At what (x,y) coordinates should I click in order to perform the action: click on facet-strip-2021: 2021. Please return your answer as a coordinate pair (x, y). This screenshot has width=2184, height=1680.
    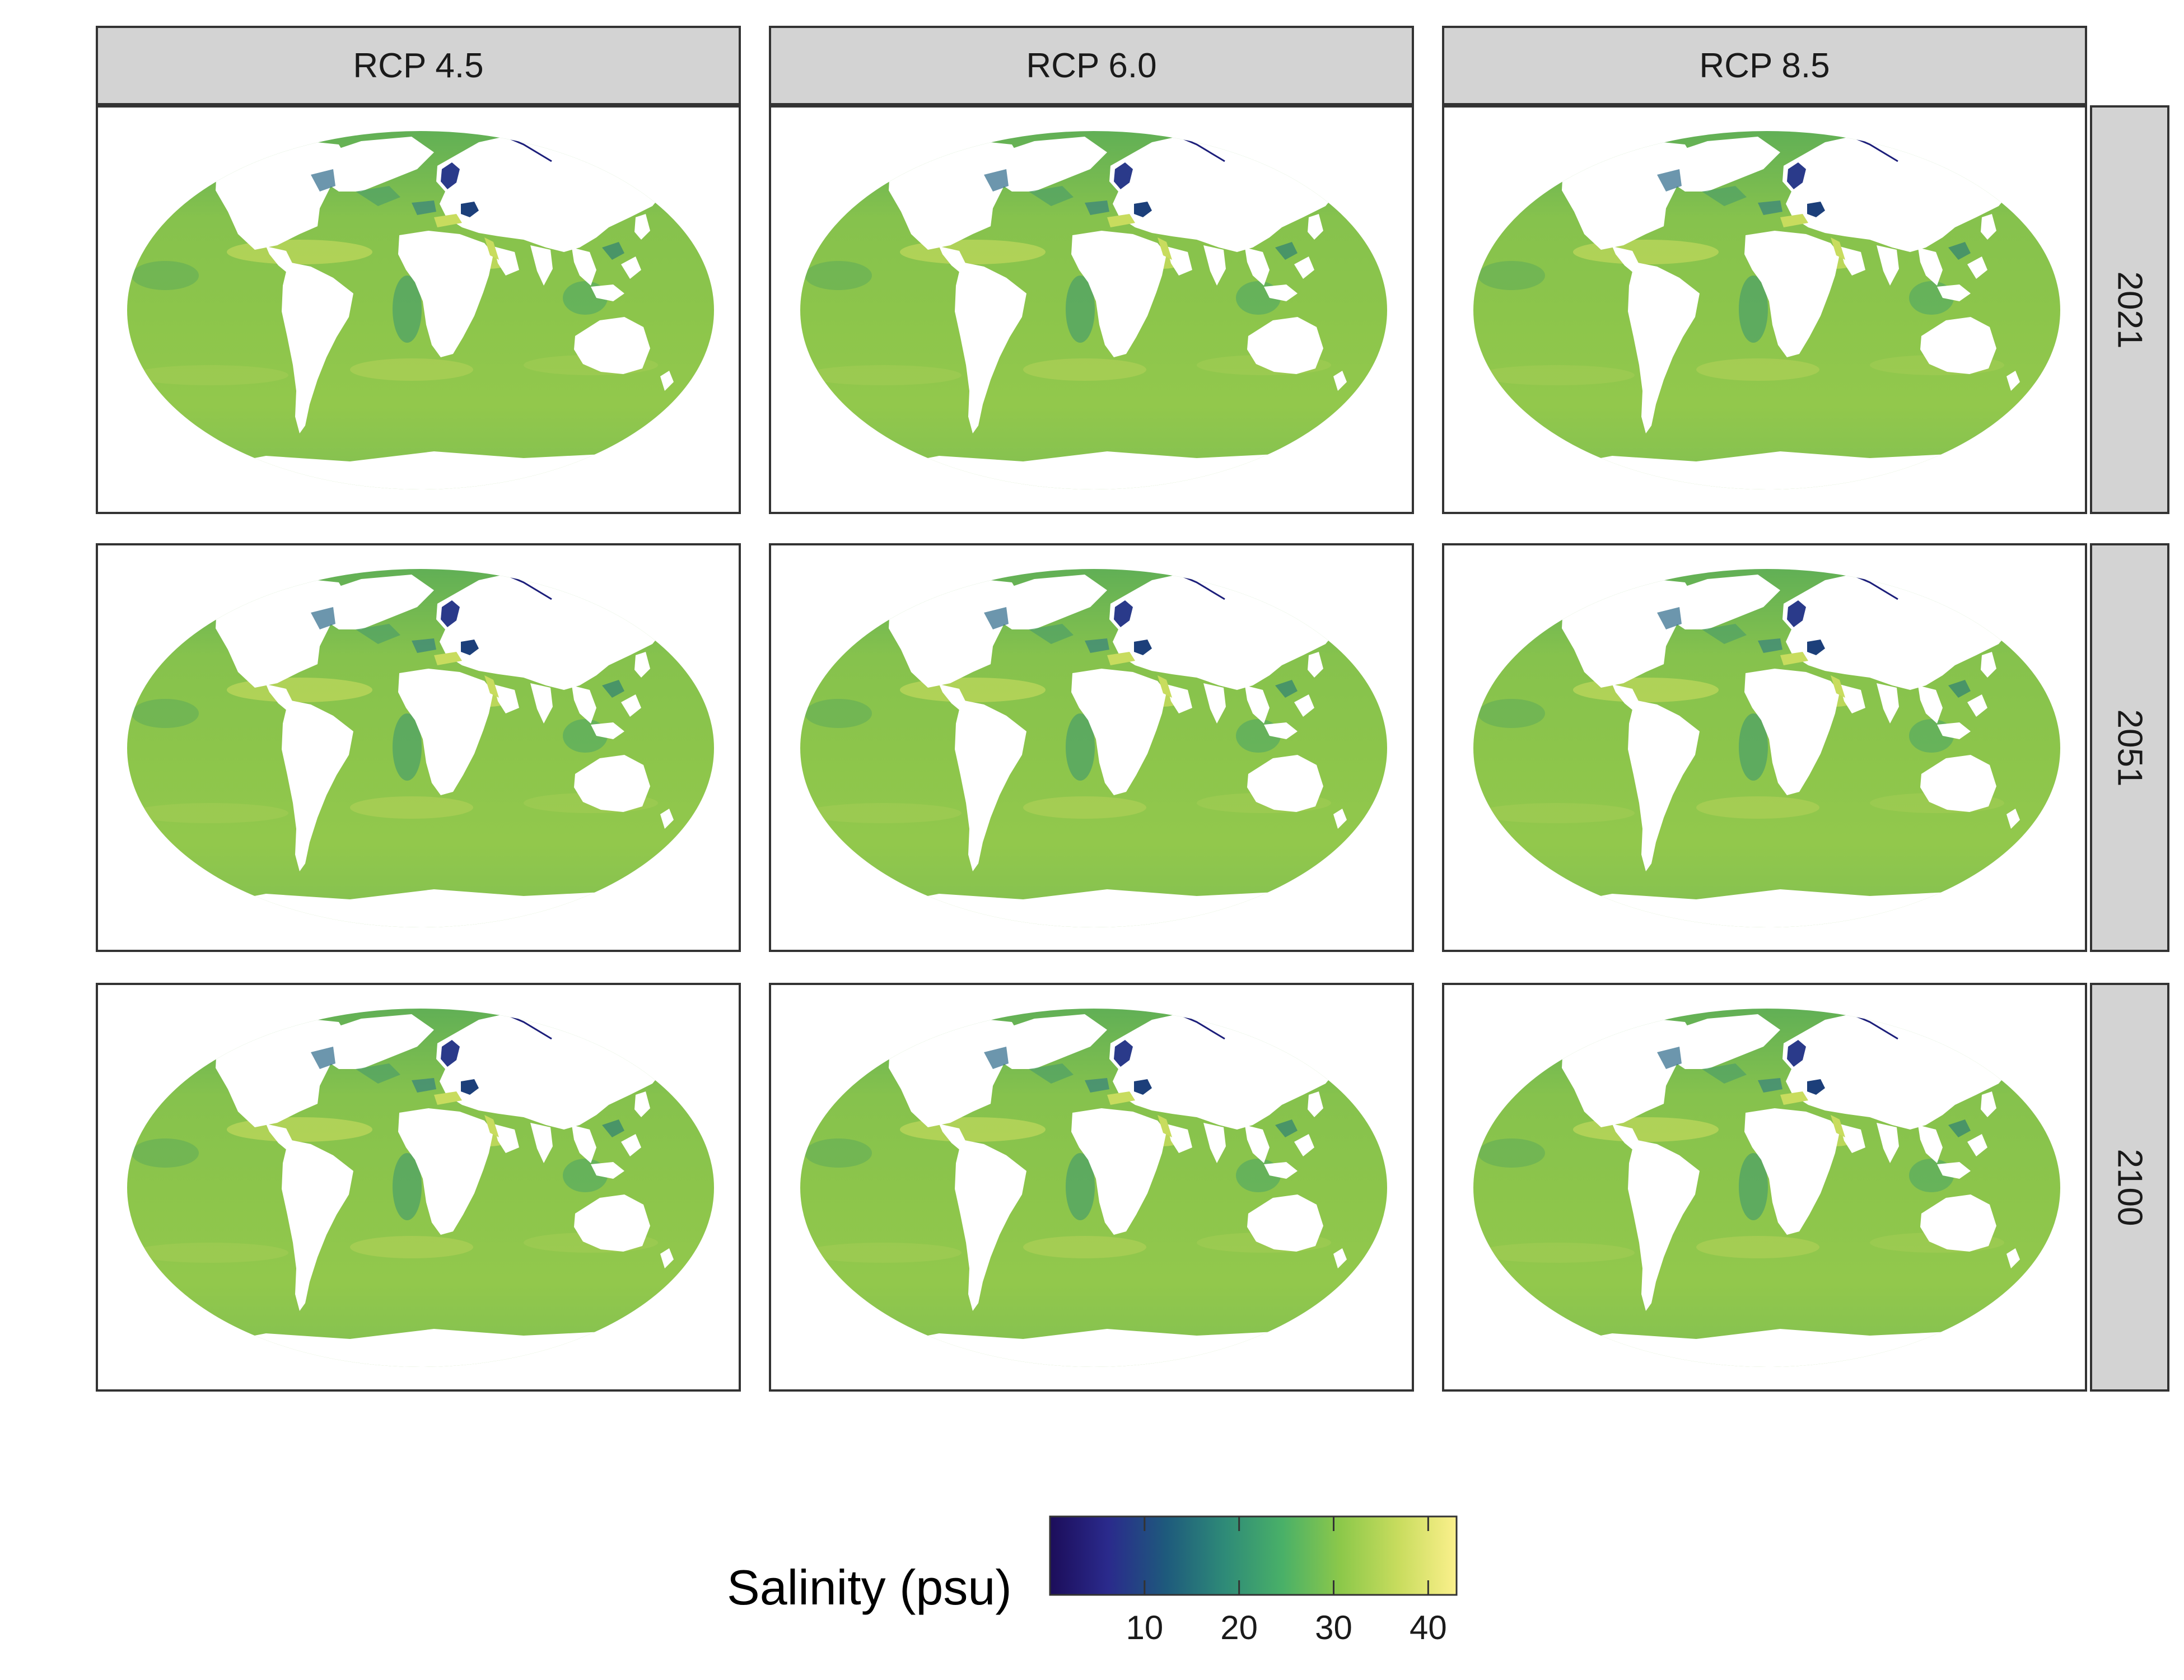
    Looking at the image, I should click on (2130, 310).